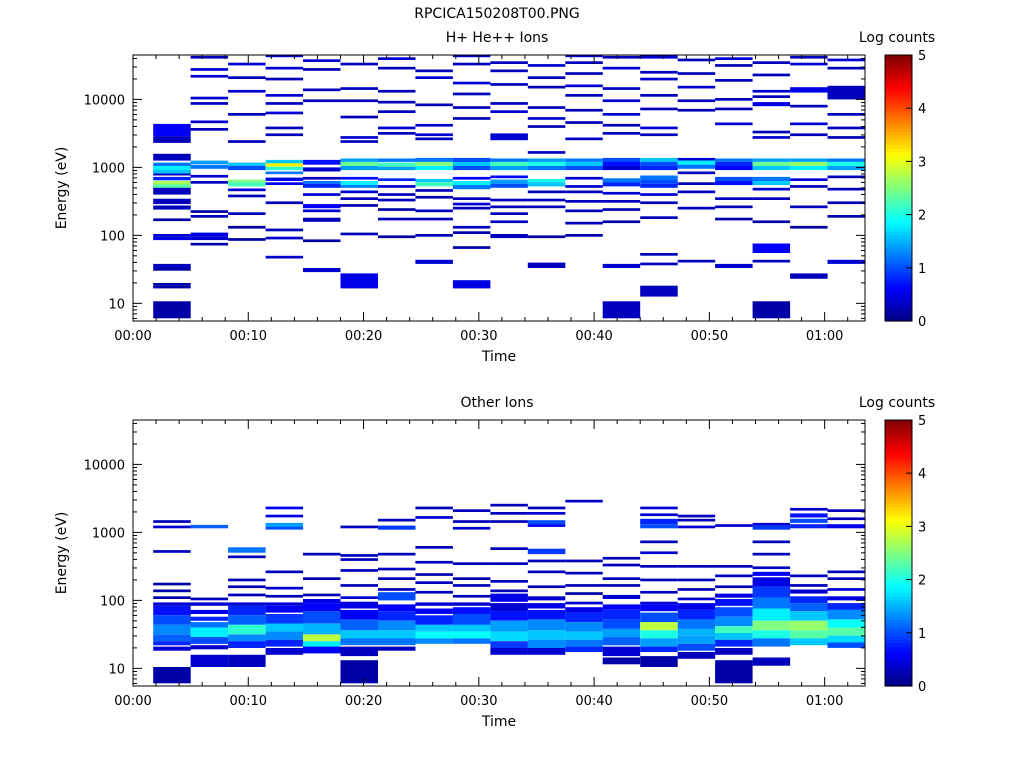  Describe the element at coordinates (116, 304) in the screenshot. I see `y-tick-label: 10` at that location.